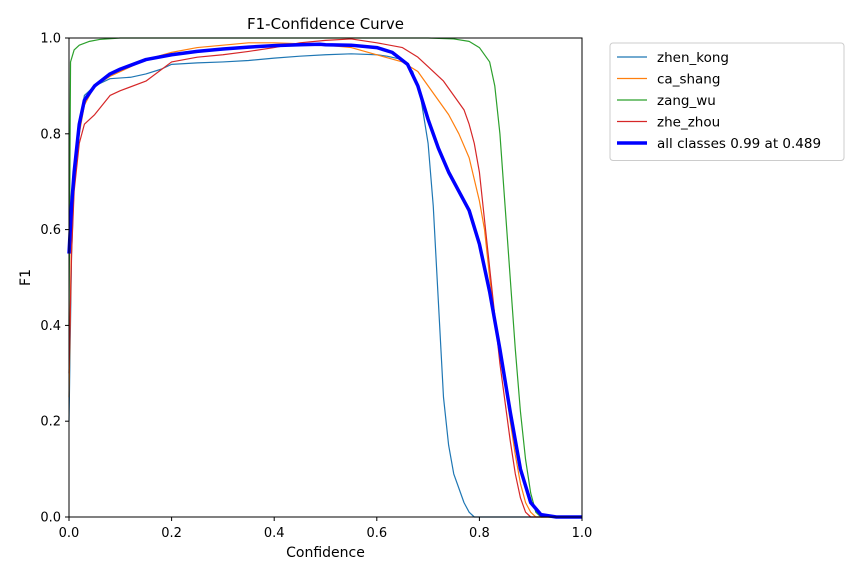 The width and height of the screenshot is (865, 577). Describe the element at coordinates (686, 101) in the screenshot. I see `legend-entry-label: zang_wu` at that location.